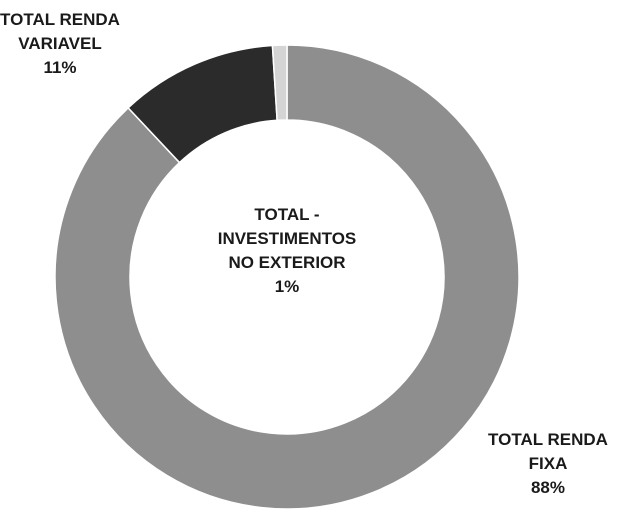 Image resolution: width=622 pixels, height=518 pixels. I want to click on segment-label: TOTAL - INVESTIMENTOS NO EXTERIOR, so click(287, 238).